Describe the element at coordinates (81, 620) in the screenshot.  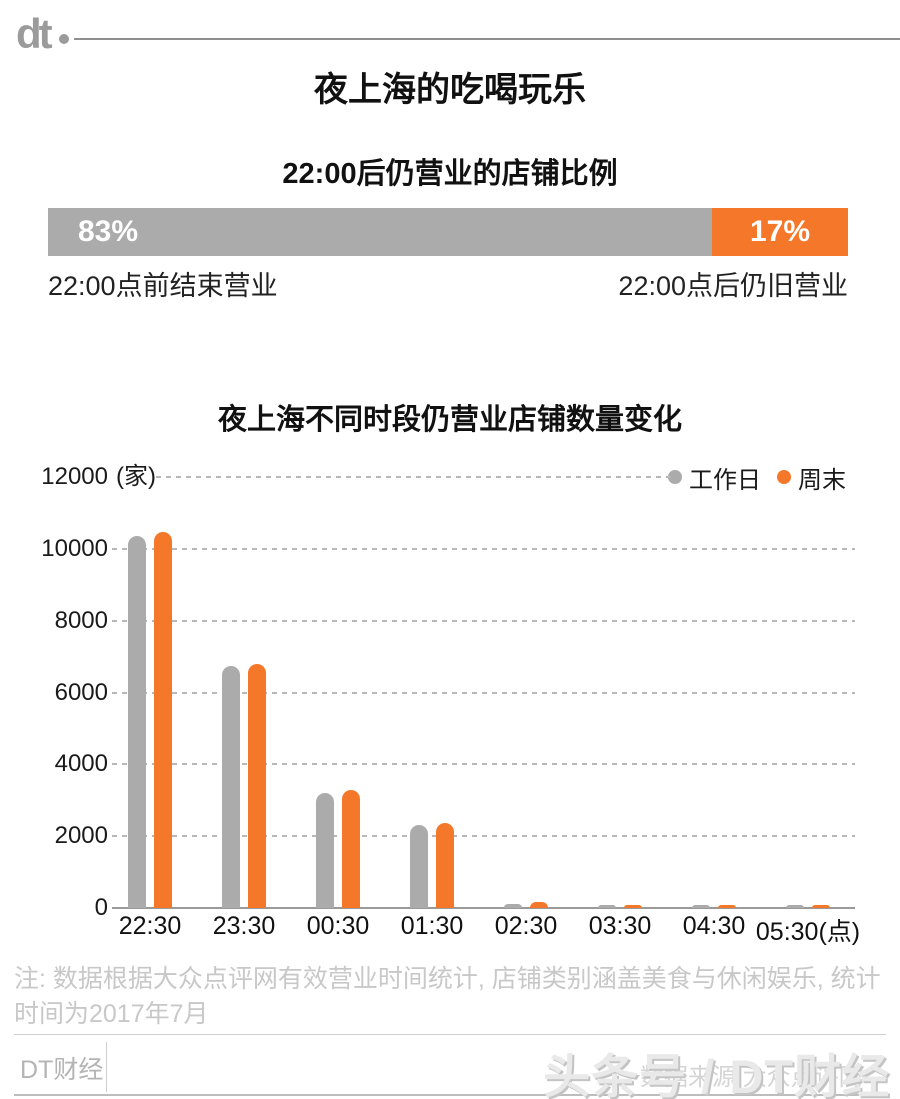
I see `y-tick-label-8000: 8000` at that location.